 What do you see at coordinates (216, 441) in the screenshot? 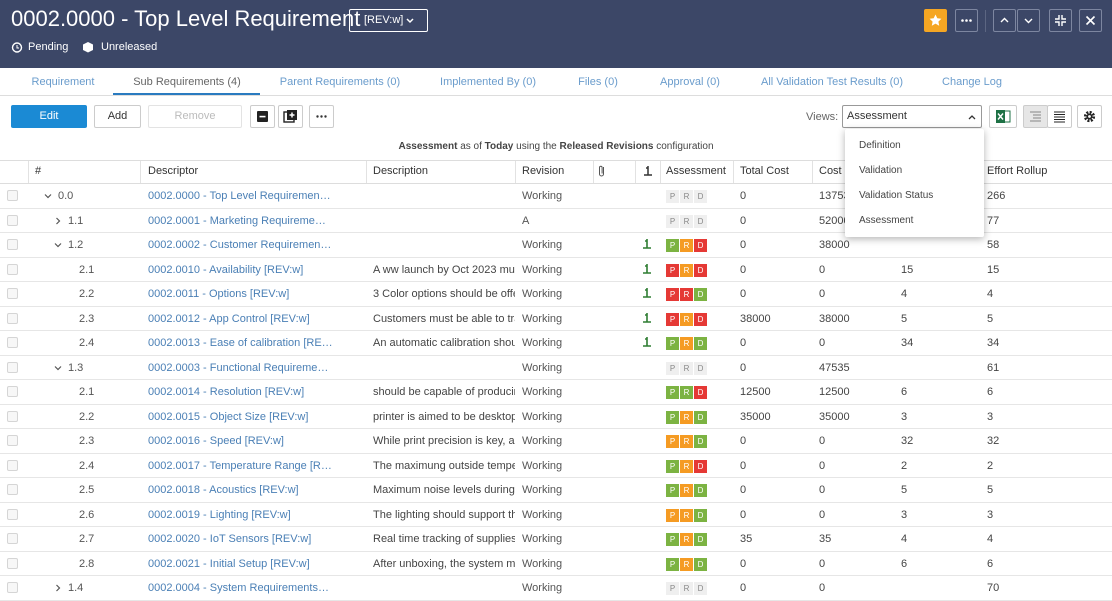
I see `descriptor-link: 0002.0016 - Speed [REV:w]` at bounding box center [216, 441].